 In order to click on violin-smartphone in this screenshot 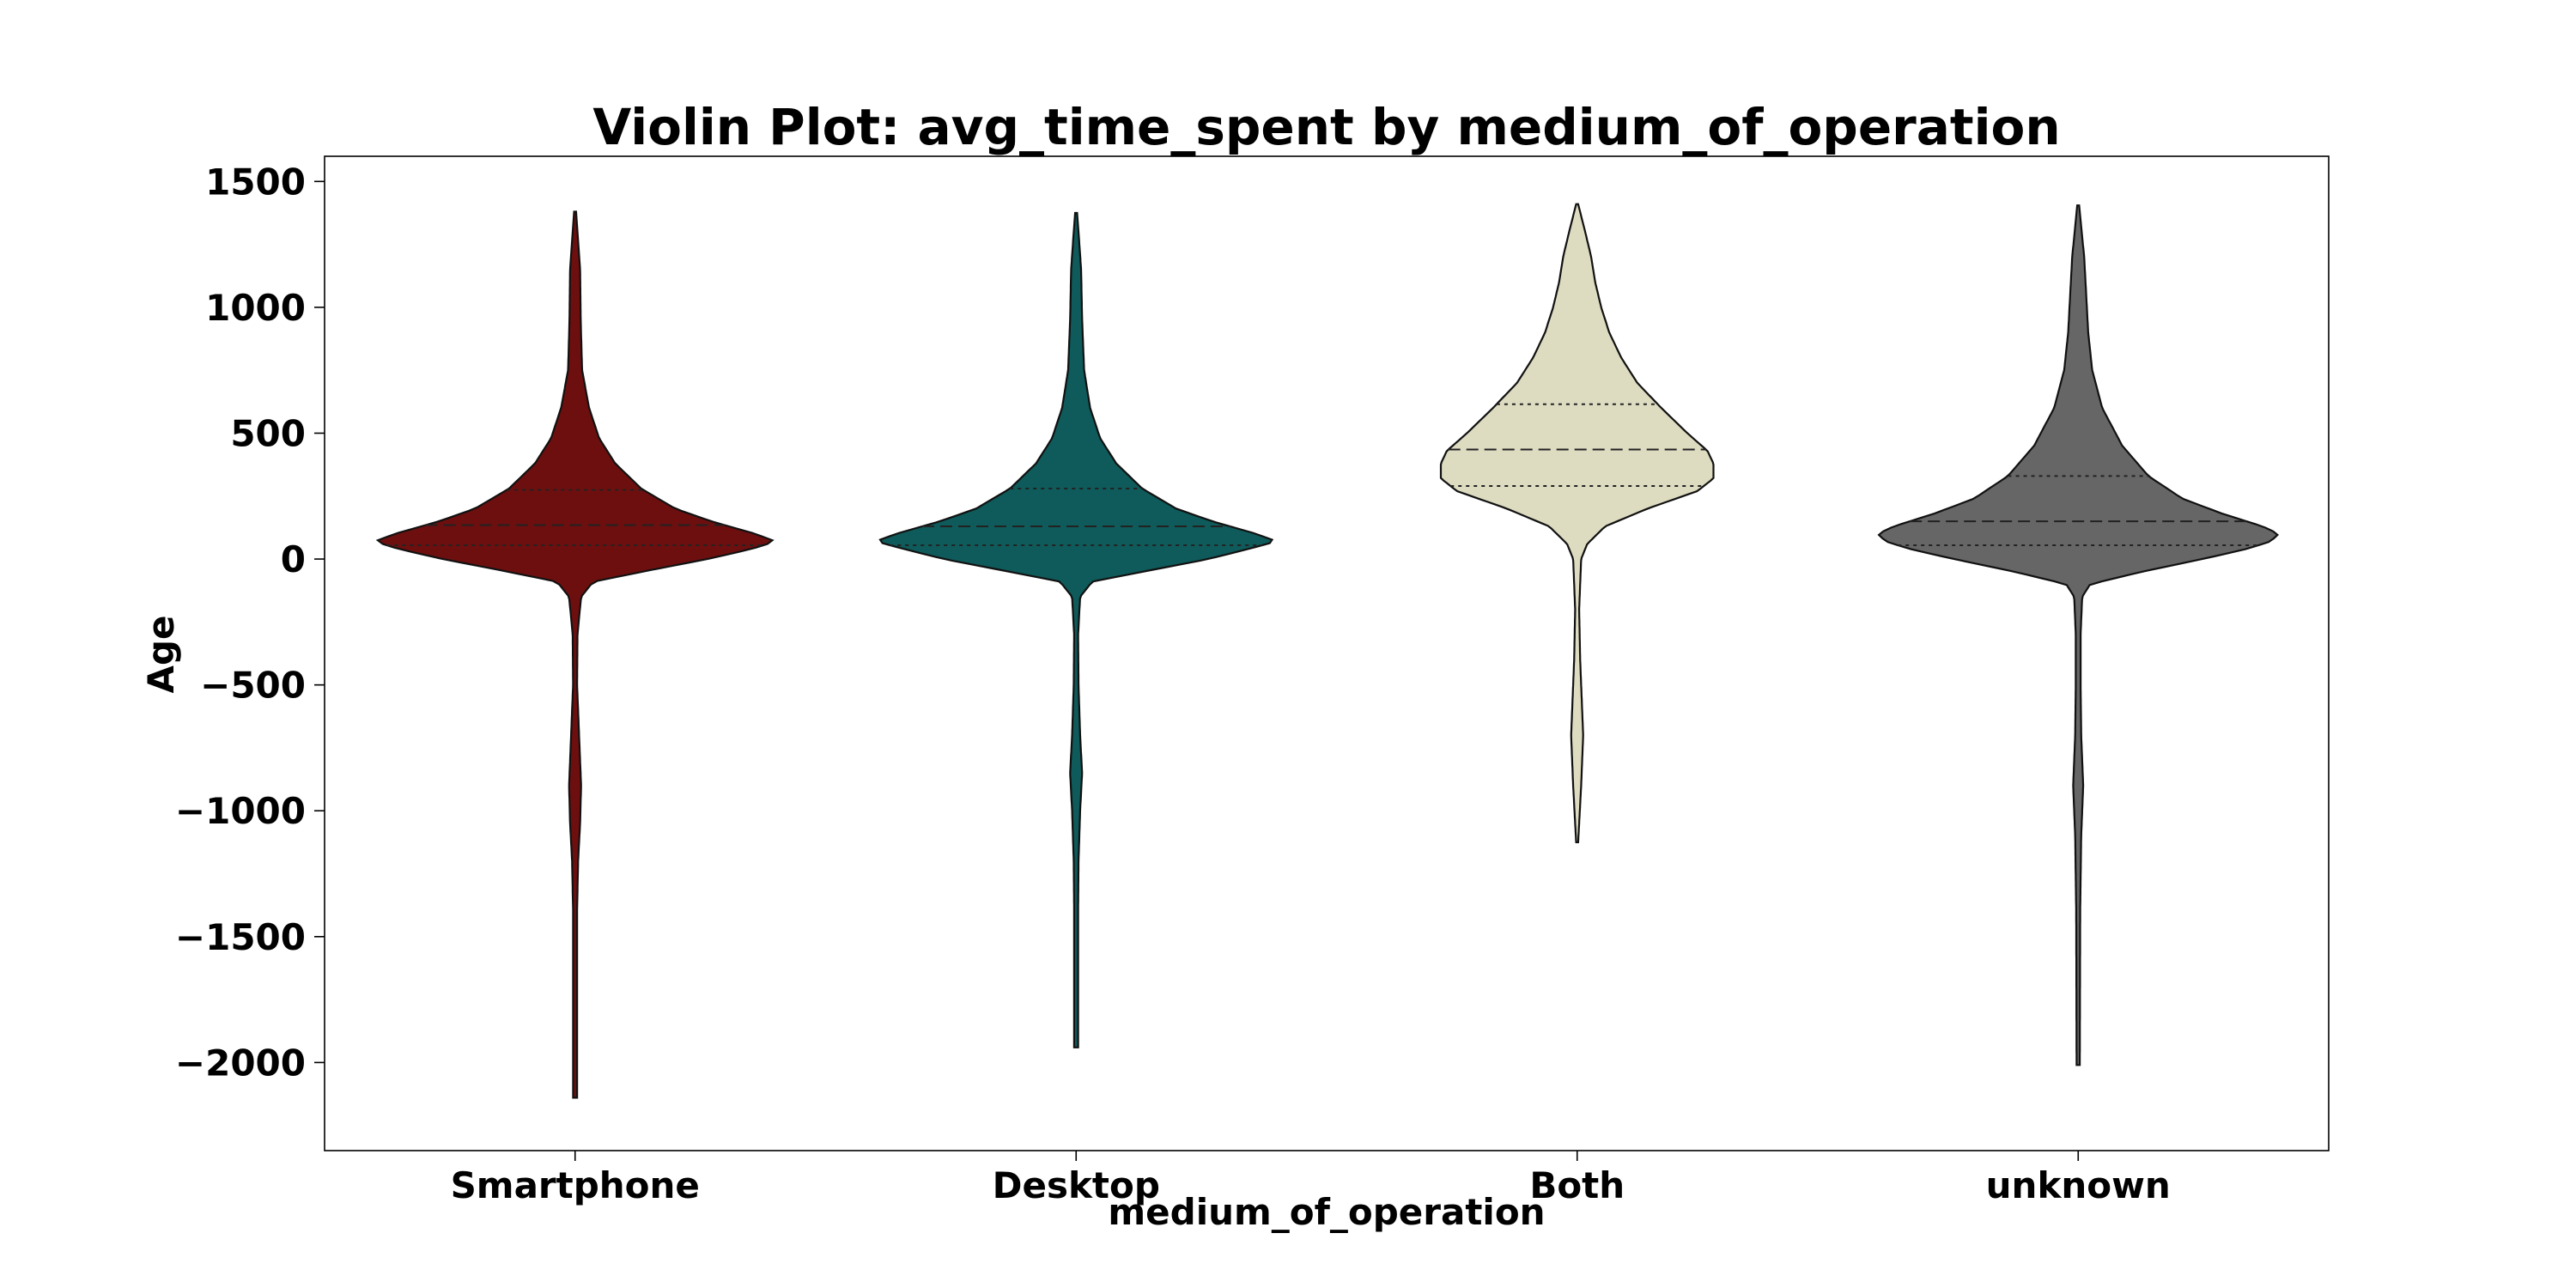, I will do `click(575, 654)`.